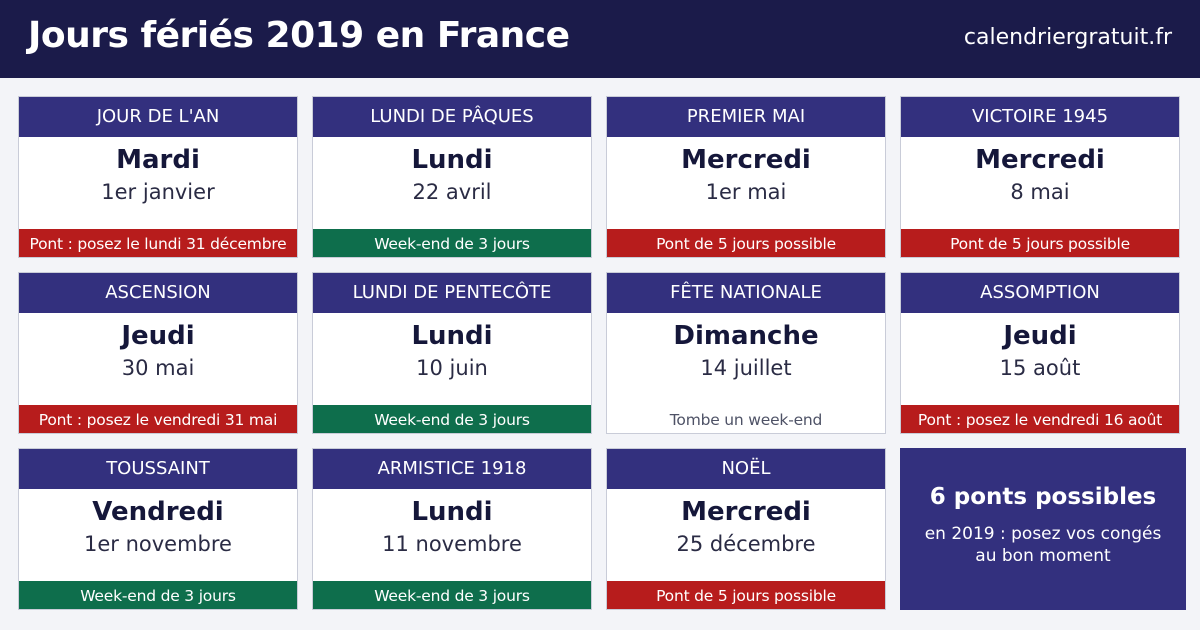  I want to click on holiday-weekday: Vendredi, so click(158, 512).